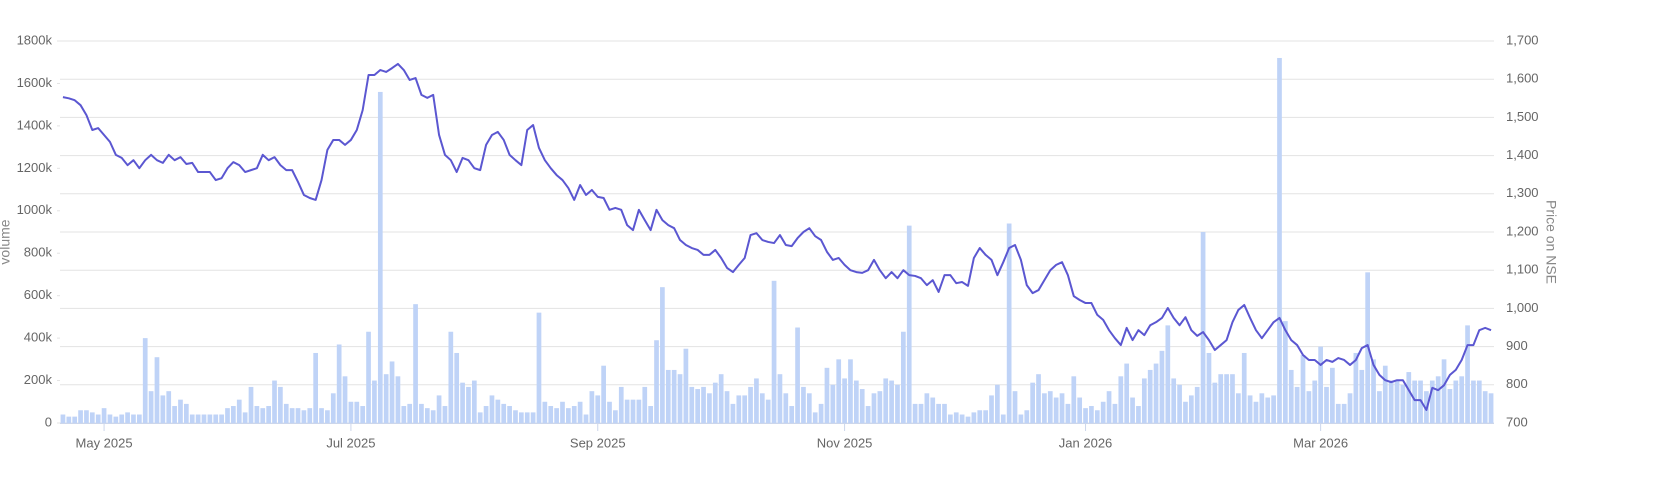 This screenshot has height=504, width=1654. What do you see at coordinates (1320, 442) in the screenshot?
I see `x-tick-label: Mar 2026` at bounding box center [1320, 442].